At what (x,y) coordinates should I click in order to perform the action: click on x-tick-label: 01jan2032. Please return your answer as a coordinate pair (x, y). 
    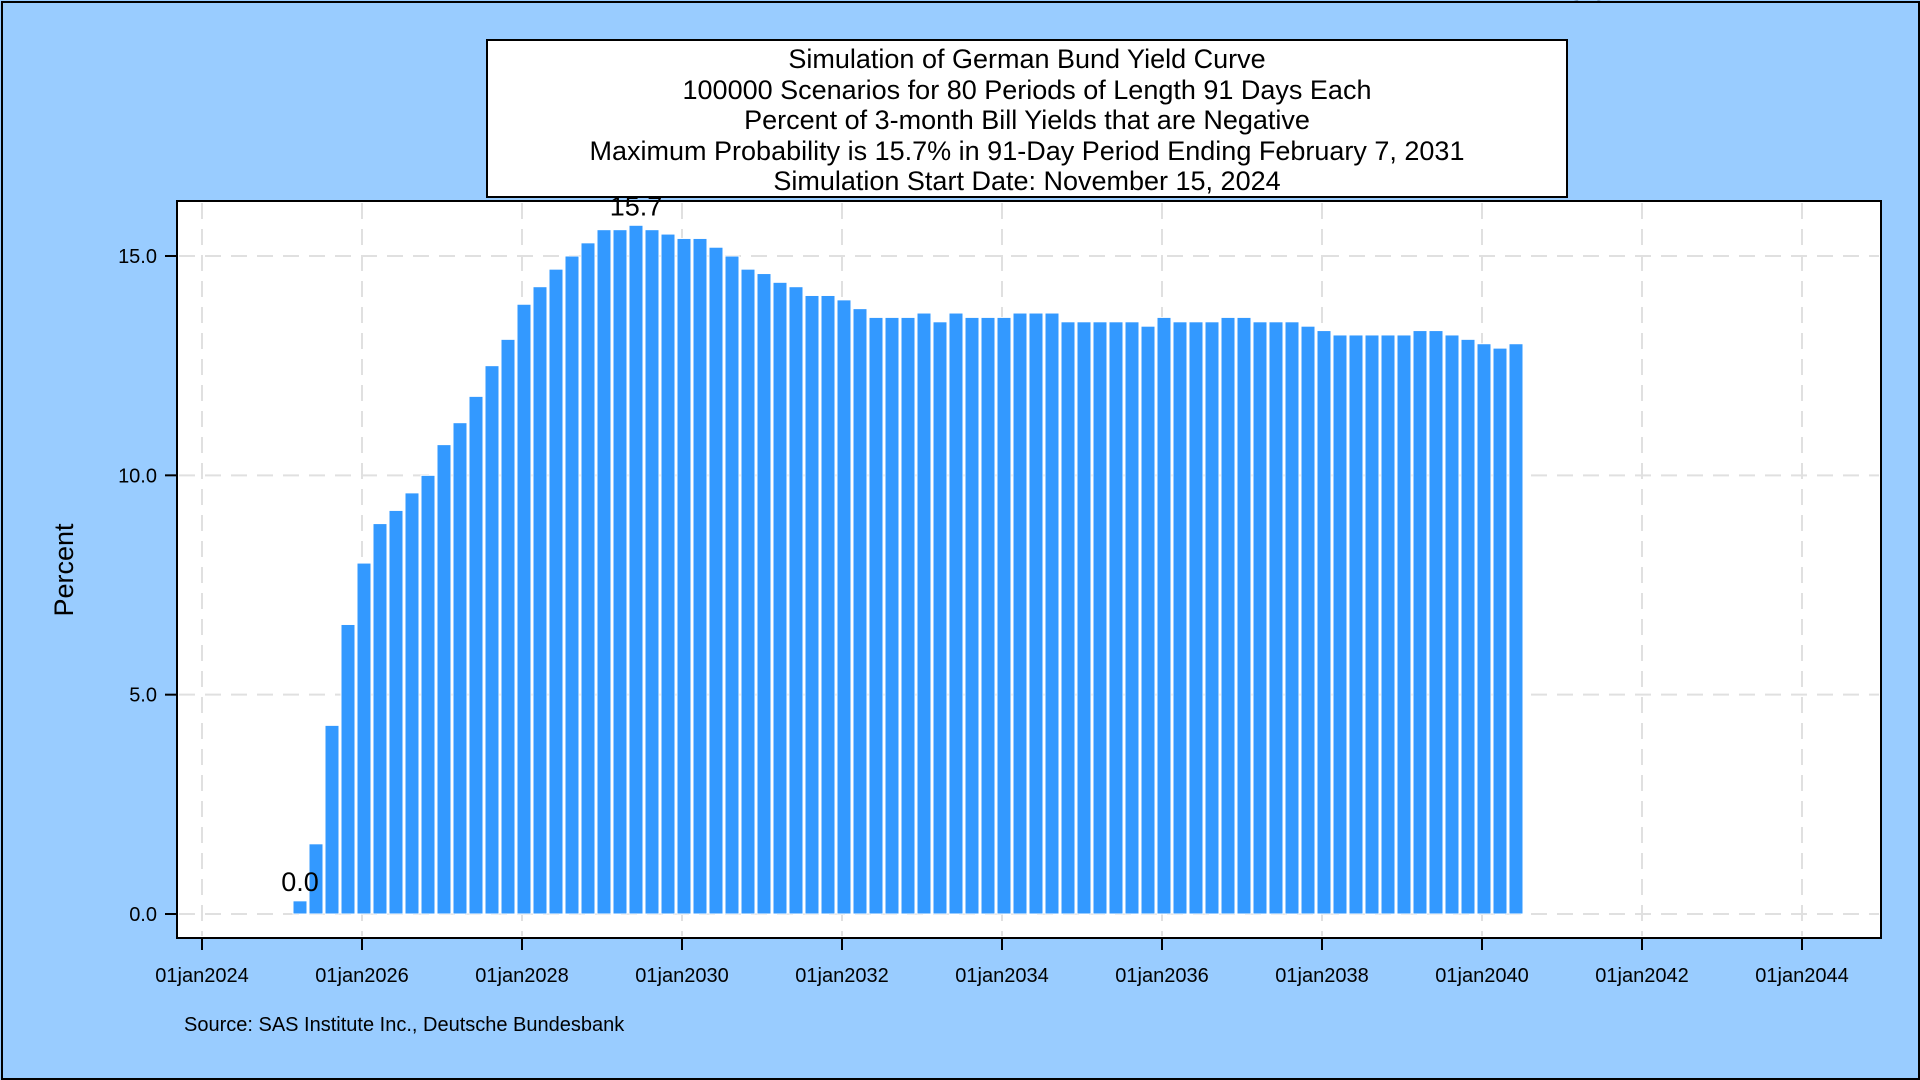
    Looking at the image, I should click on (841, 976).